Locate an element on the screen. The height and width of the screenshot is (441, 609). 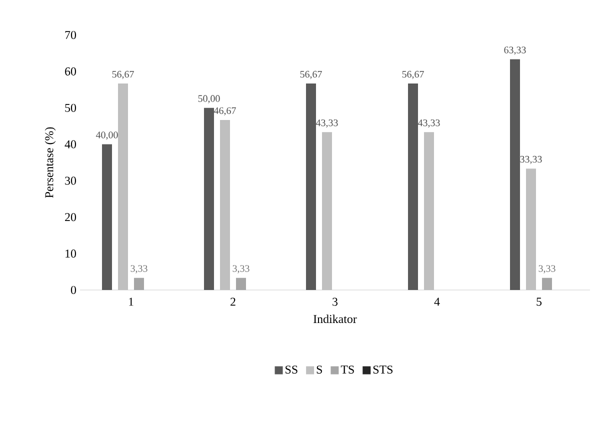
y-tick-label: 50 is located at coordinates (70, 108).